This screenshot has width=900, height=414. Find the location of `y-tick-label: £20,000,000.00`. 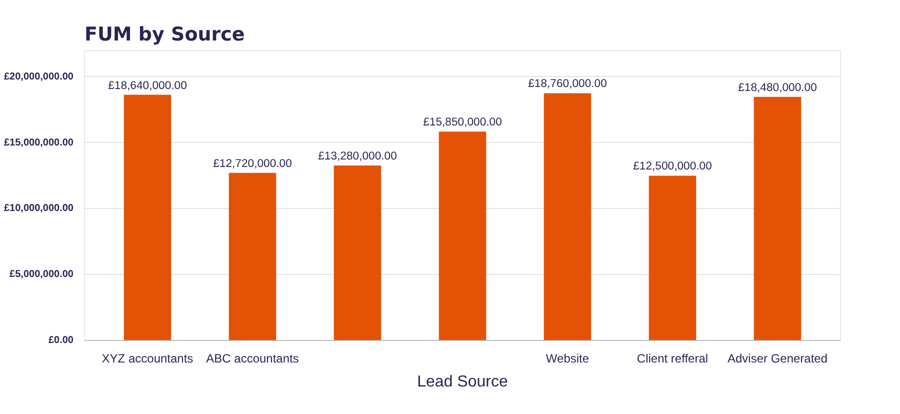

y-tick-label: £20,000,000.00 is located at coordinates (39, 76).